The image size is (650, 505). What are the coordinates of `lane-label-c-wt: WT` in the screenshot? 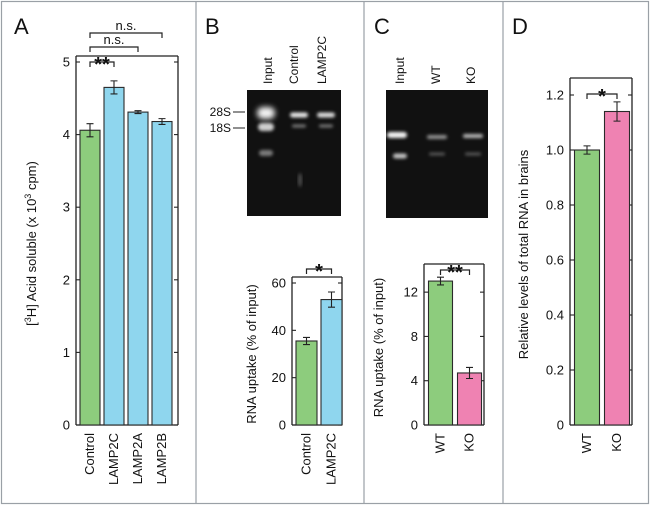 It's located at (436, 74).